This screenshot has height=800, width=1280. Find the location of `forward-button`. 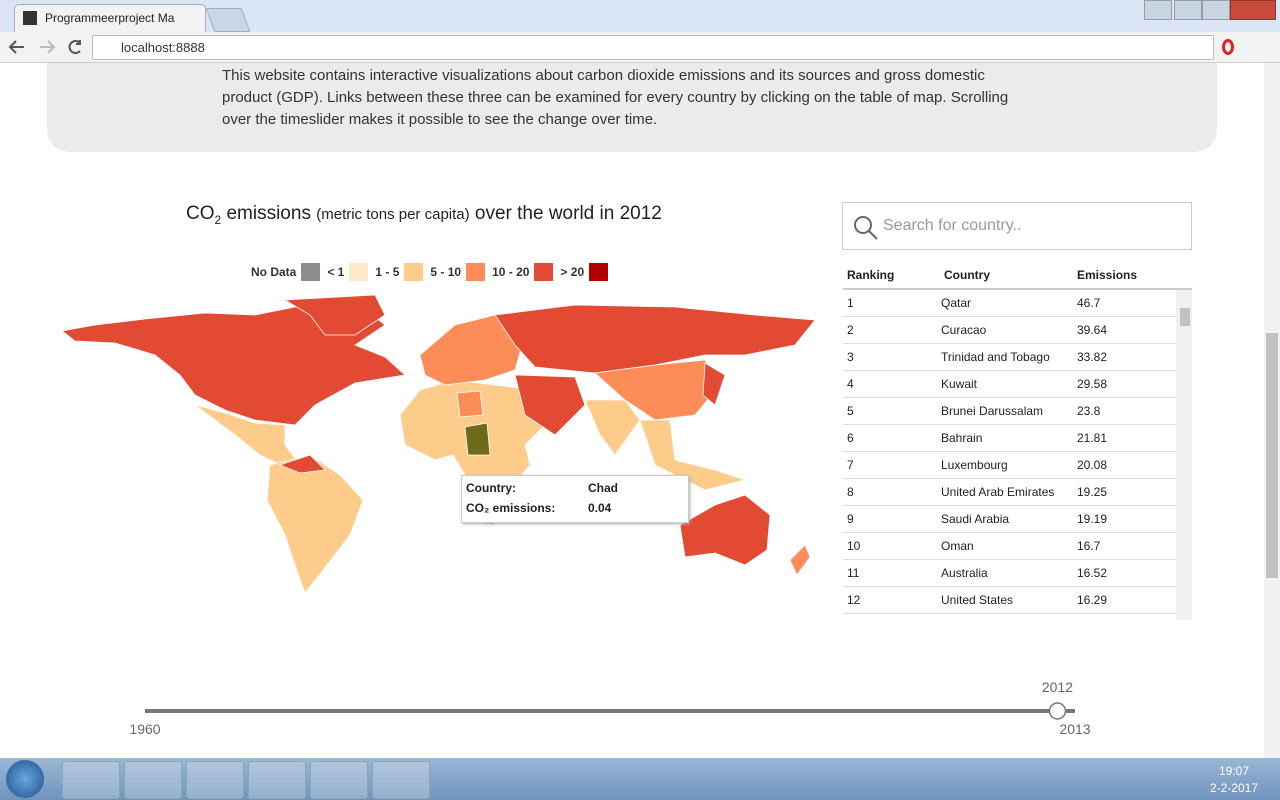

forward-button is located at coordinates (48, 47).